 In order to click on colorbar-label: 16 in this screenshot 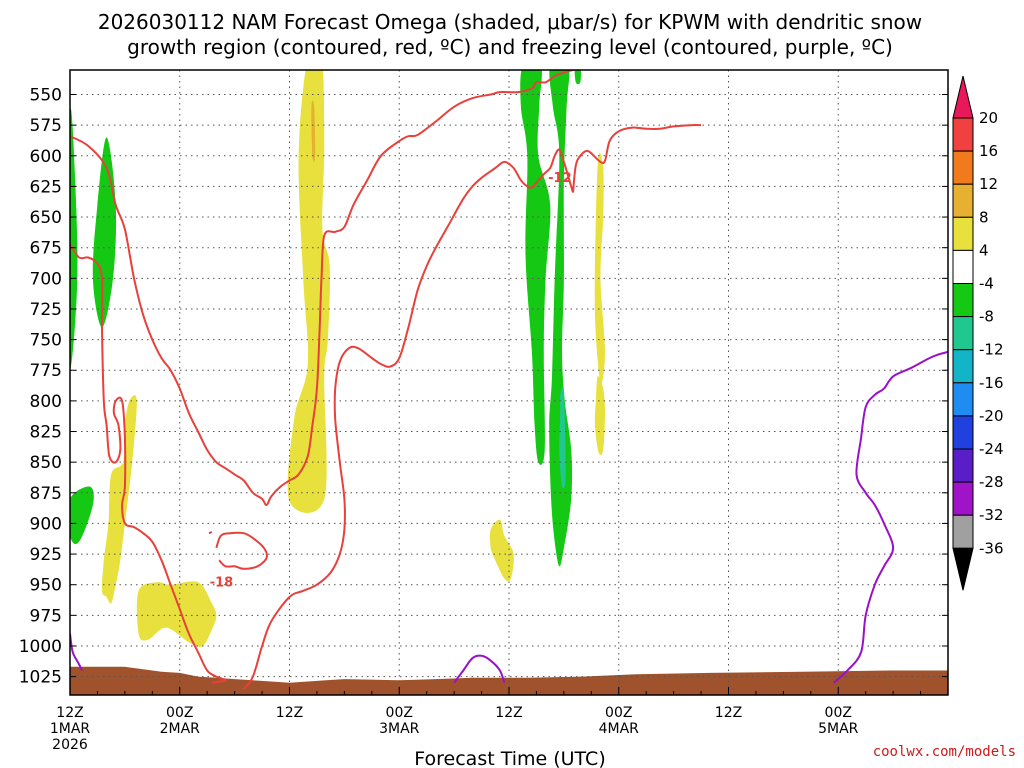, I will do `click(988, 151)`.